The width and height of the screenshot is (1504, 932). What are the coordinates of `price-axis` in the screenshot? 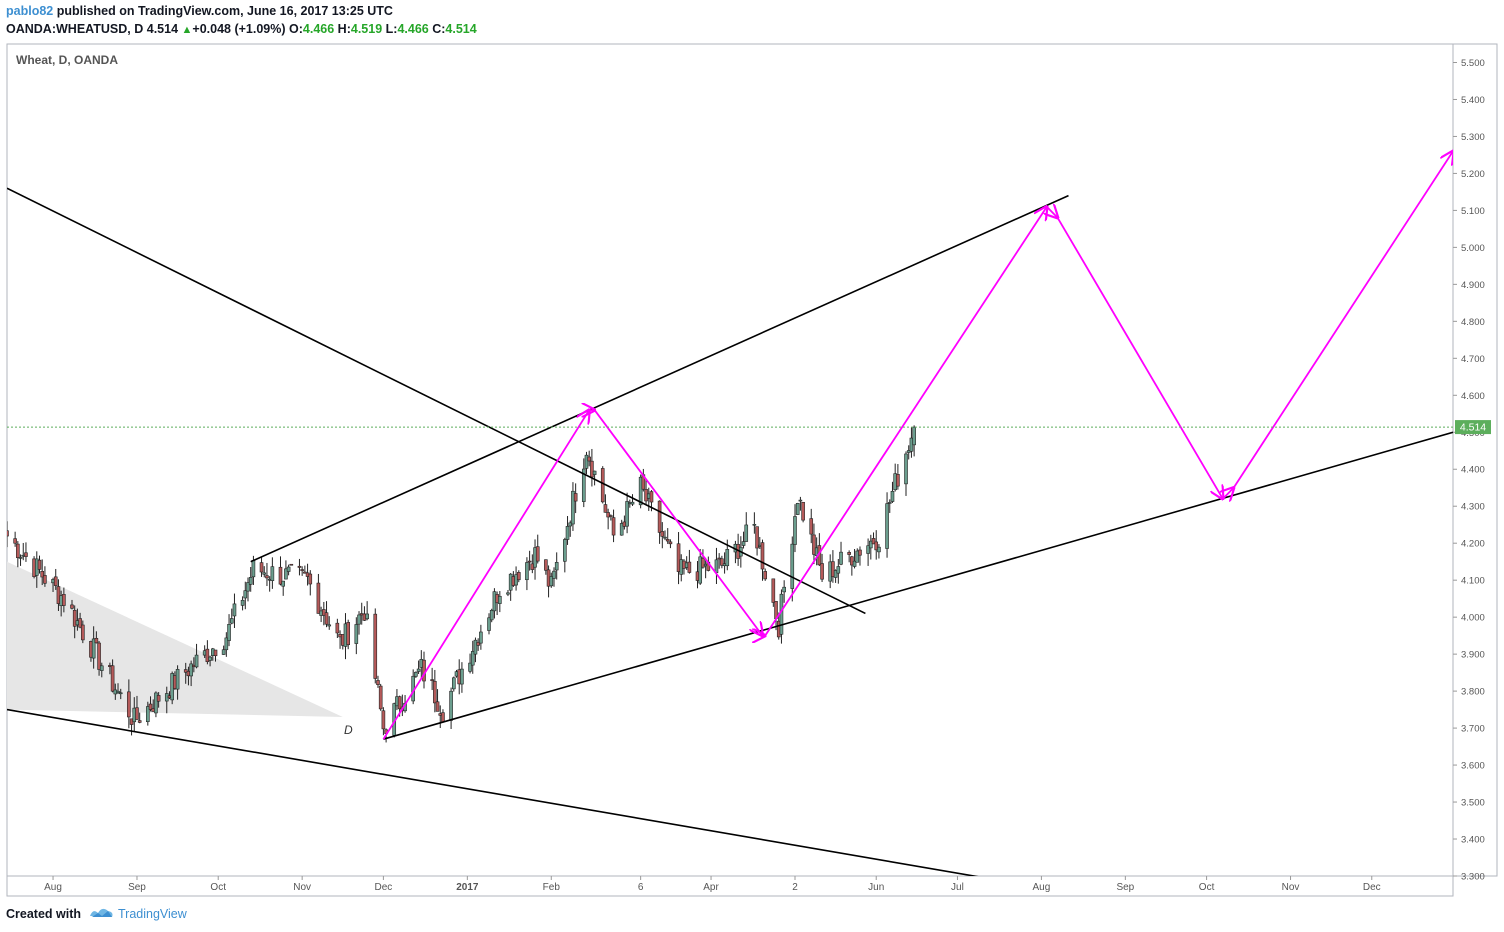 It's located at (1475, 460).